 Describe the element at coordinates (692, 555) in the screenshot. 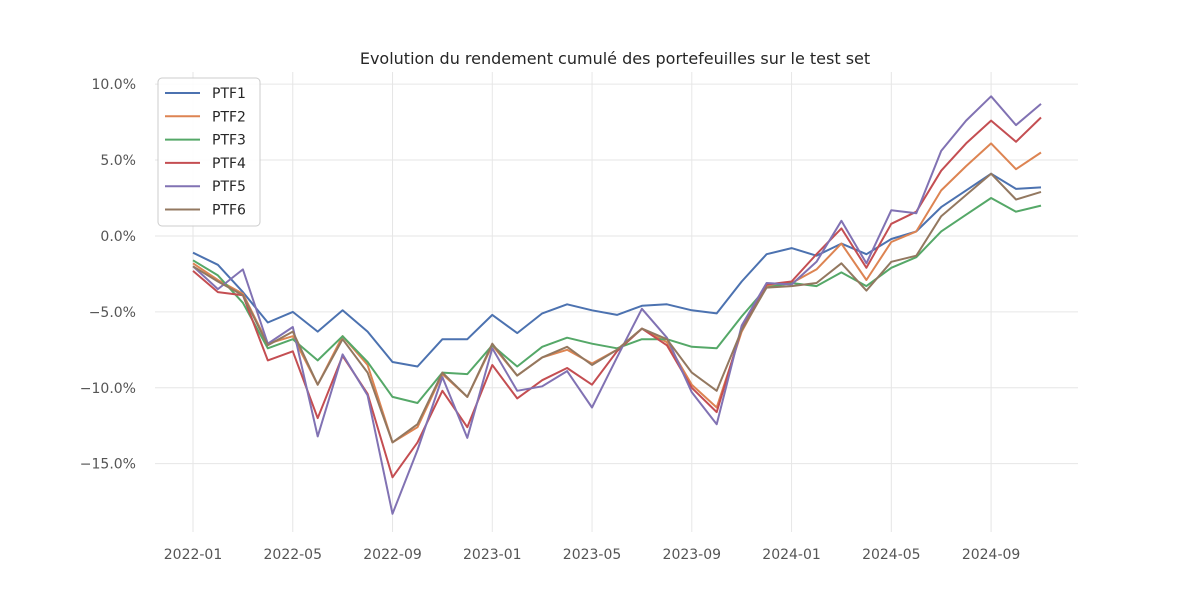

I see `x-tick-label: 2023-09` at that location.